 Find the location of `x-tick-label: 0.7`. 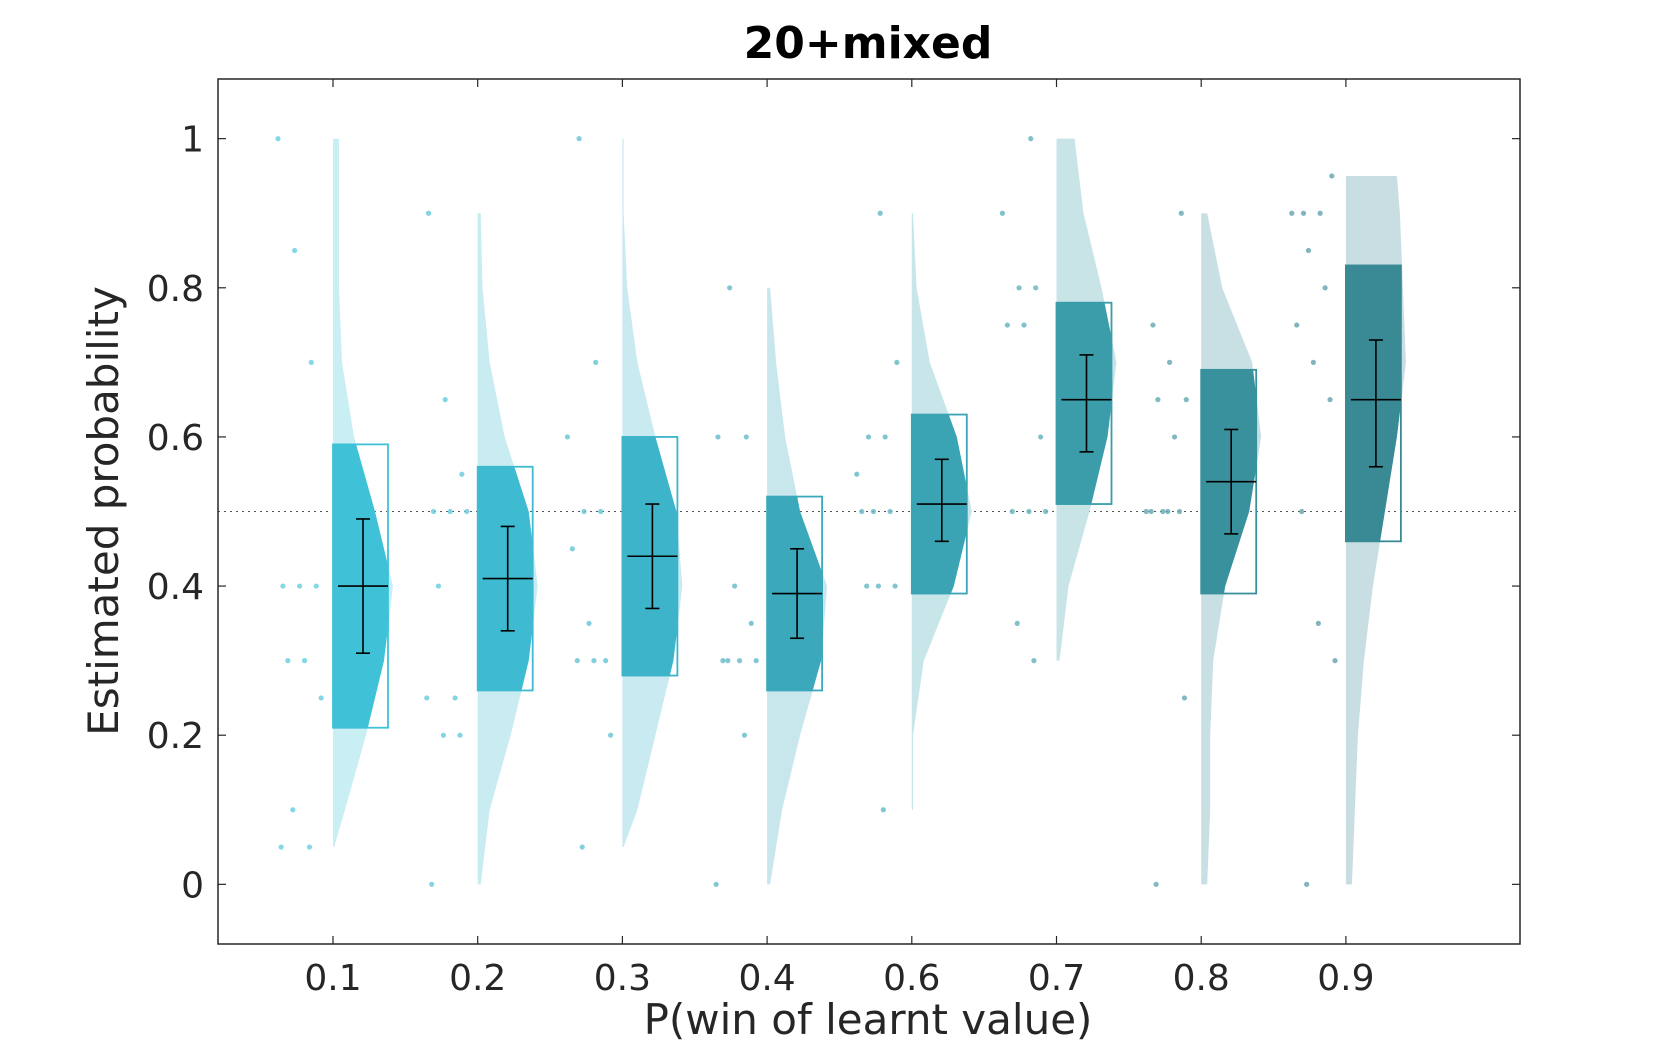

x-tick-label: 0.7 is located at coordinates (1056, 978).